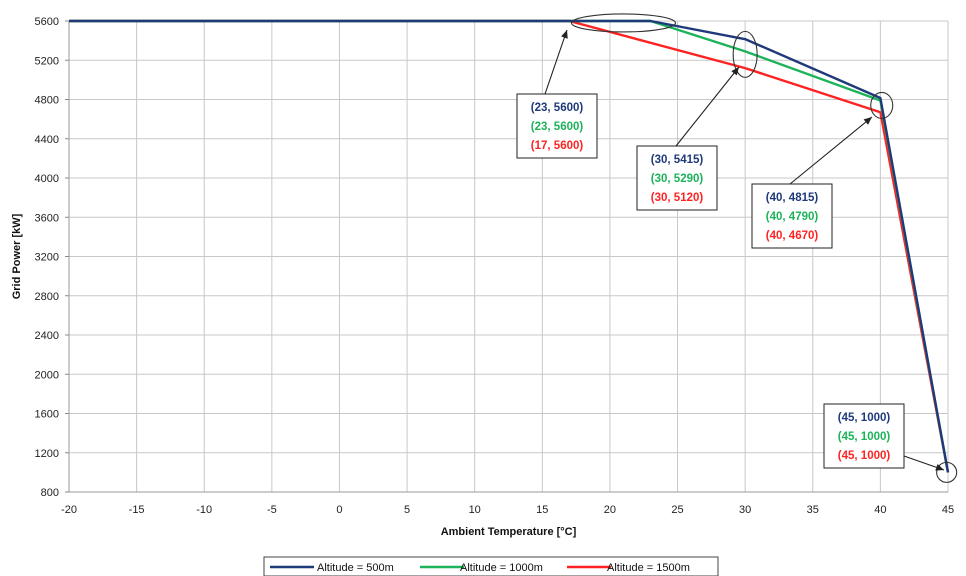 This screenshot has height=576, width=966. What do you see at coordinates (501, 568) in the screenshot?
I see `legend-label: Altitude = 1000m` at bounding box center [501, 568].